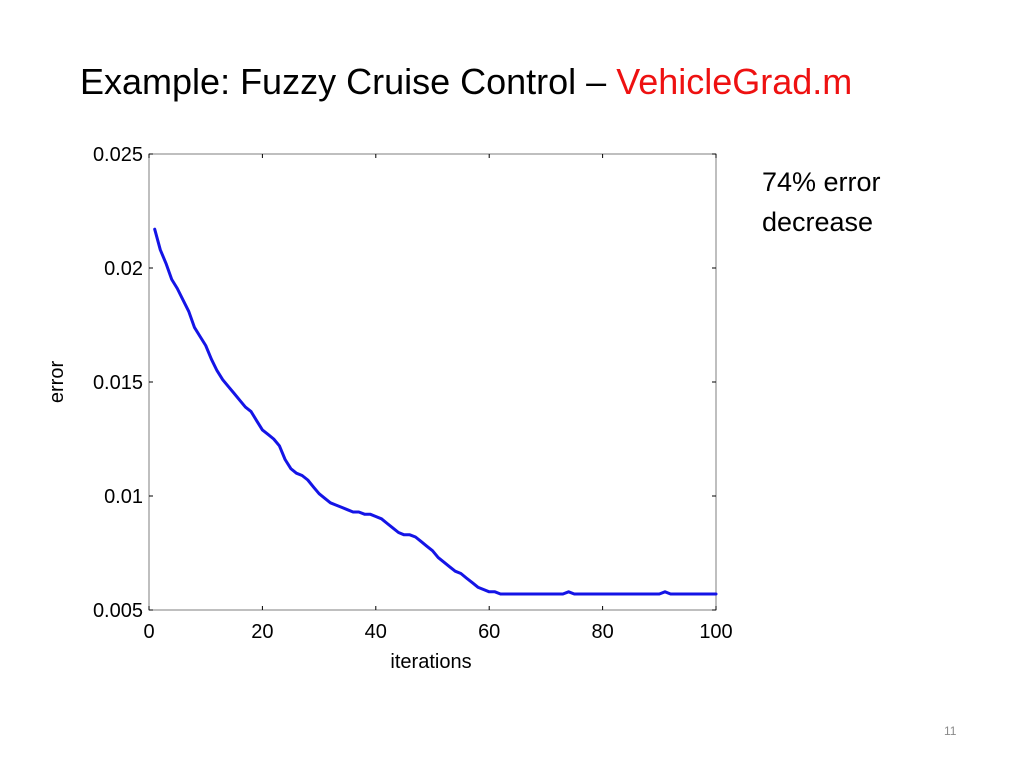  Describe the element at coordinates (715, 632) in the screenshot. I see `x-tick-label: 100` at that location.